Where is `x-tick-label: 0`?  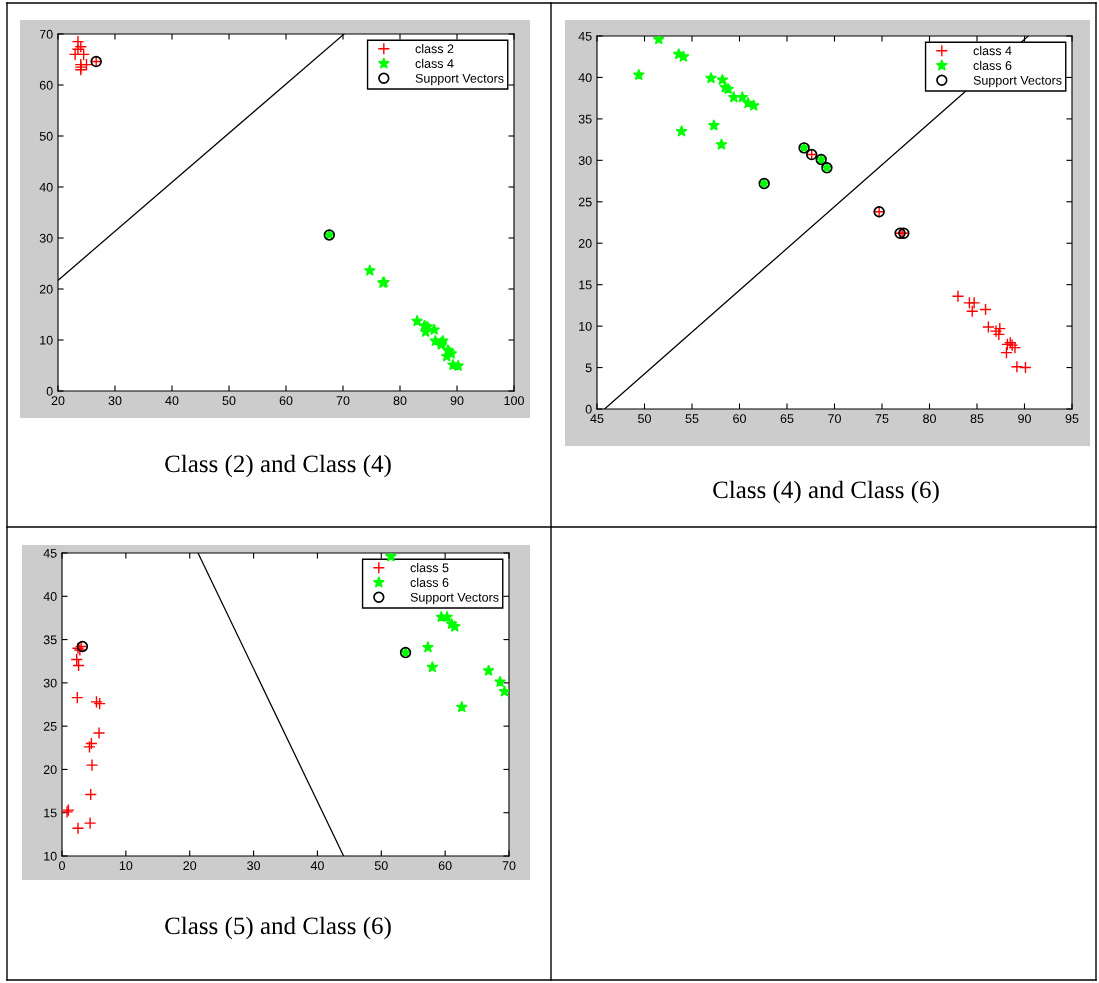 x-tick-label: 0 is located at coordinates (62, 866).